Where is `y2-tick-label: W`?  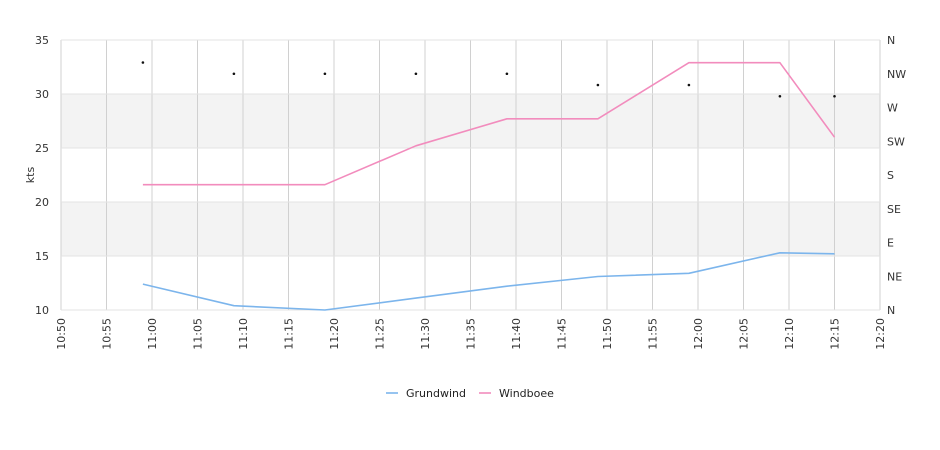
y2-tick-label: W is located at coordinates (892, 108).